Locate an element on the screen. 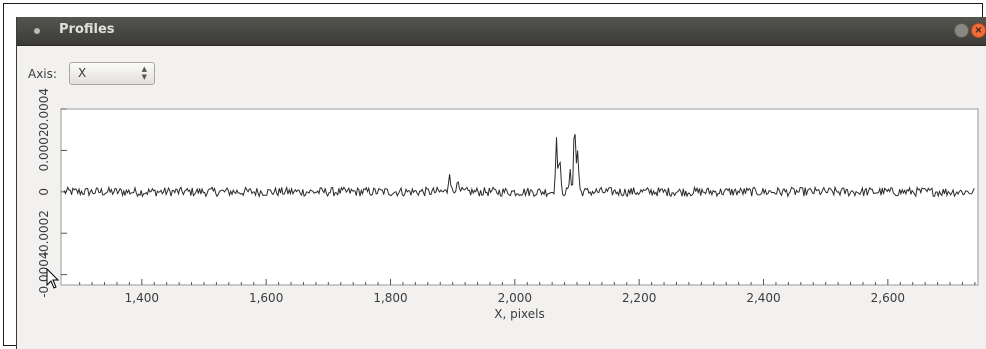 Image resolution: width=986 pixels, height=349 pixels. x-tick-label: 1,600 is located at coordinates (266, 298).